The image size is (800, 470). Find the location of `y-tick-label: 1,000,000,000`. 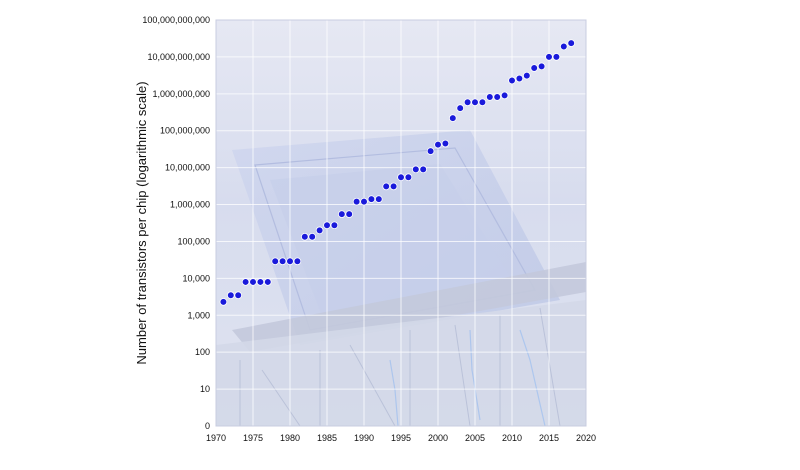

y-tick-label: 1,000,000,000 is located at coordinates (181, 94).